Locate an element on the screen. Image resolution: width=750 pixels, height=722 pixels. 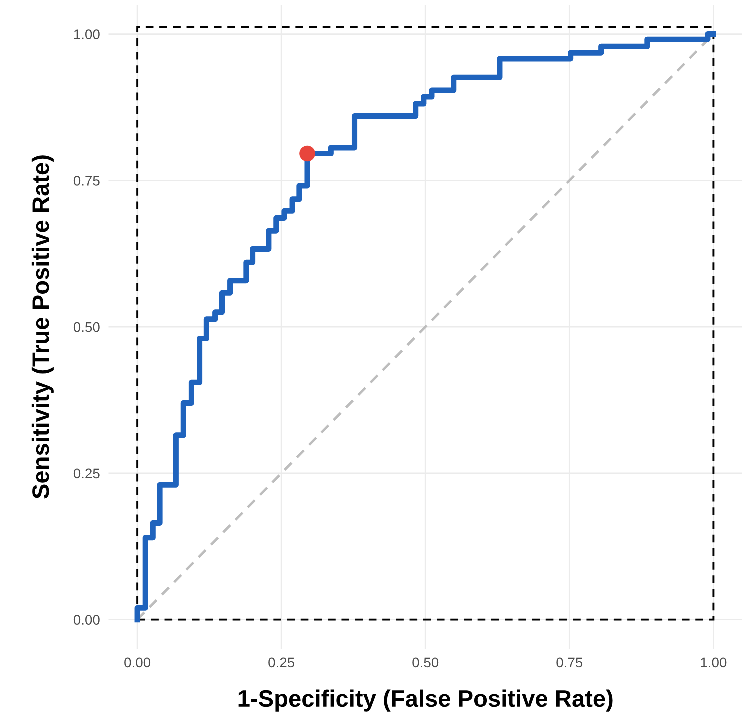
x-tick-label: 0.50 is located at coordinates (425, 663).